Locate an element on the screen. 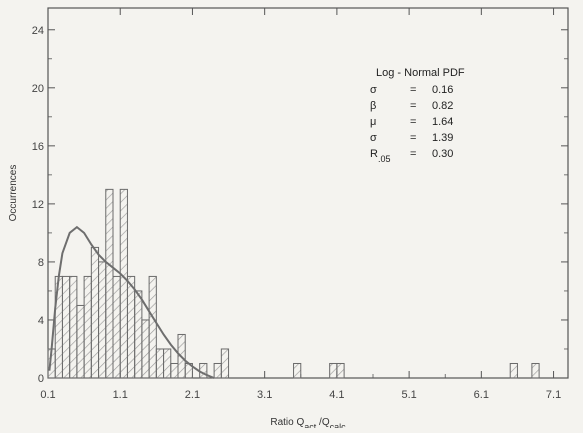  x-tick-label: 5.1 is located at coordinates (408, 395).